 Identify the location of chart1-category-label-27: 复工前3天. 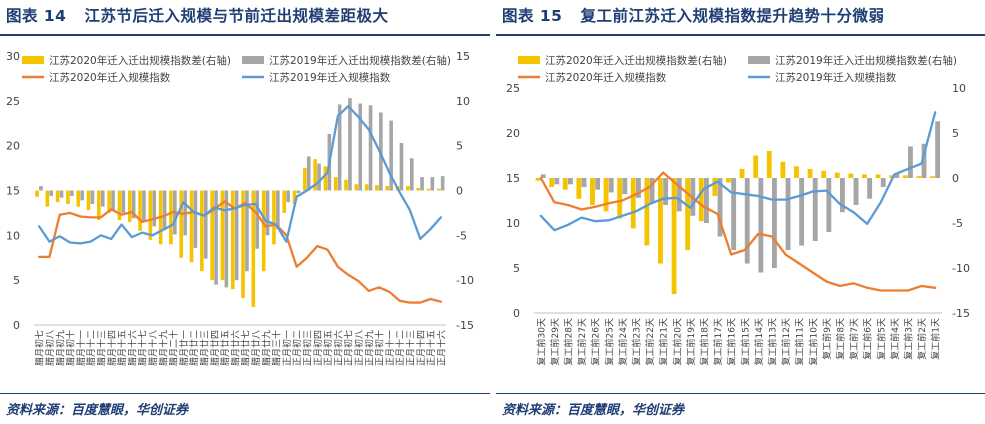
(909, 339).